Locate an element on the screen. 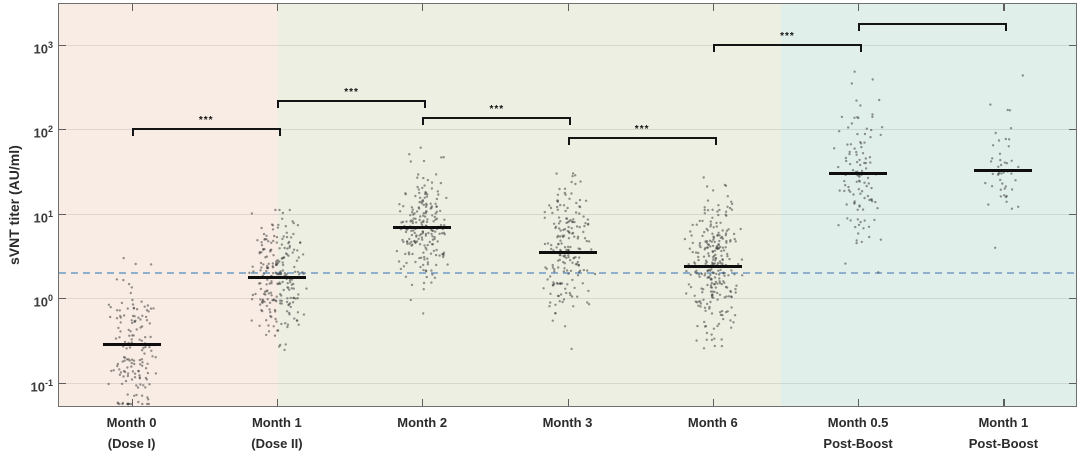  x-label-line2: (Dose I) is located at coordinates (131, 443).